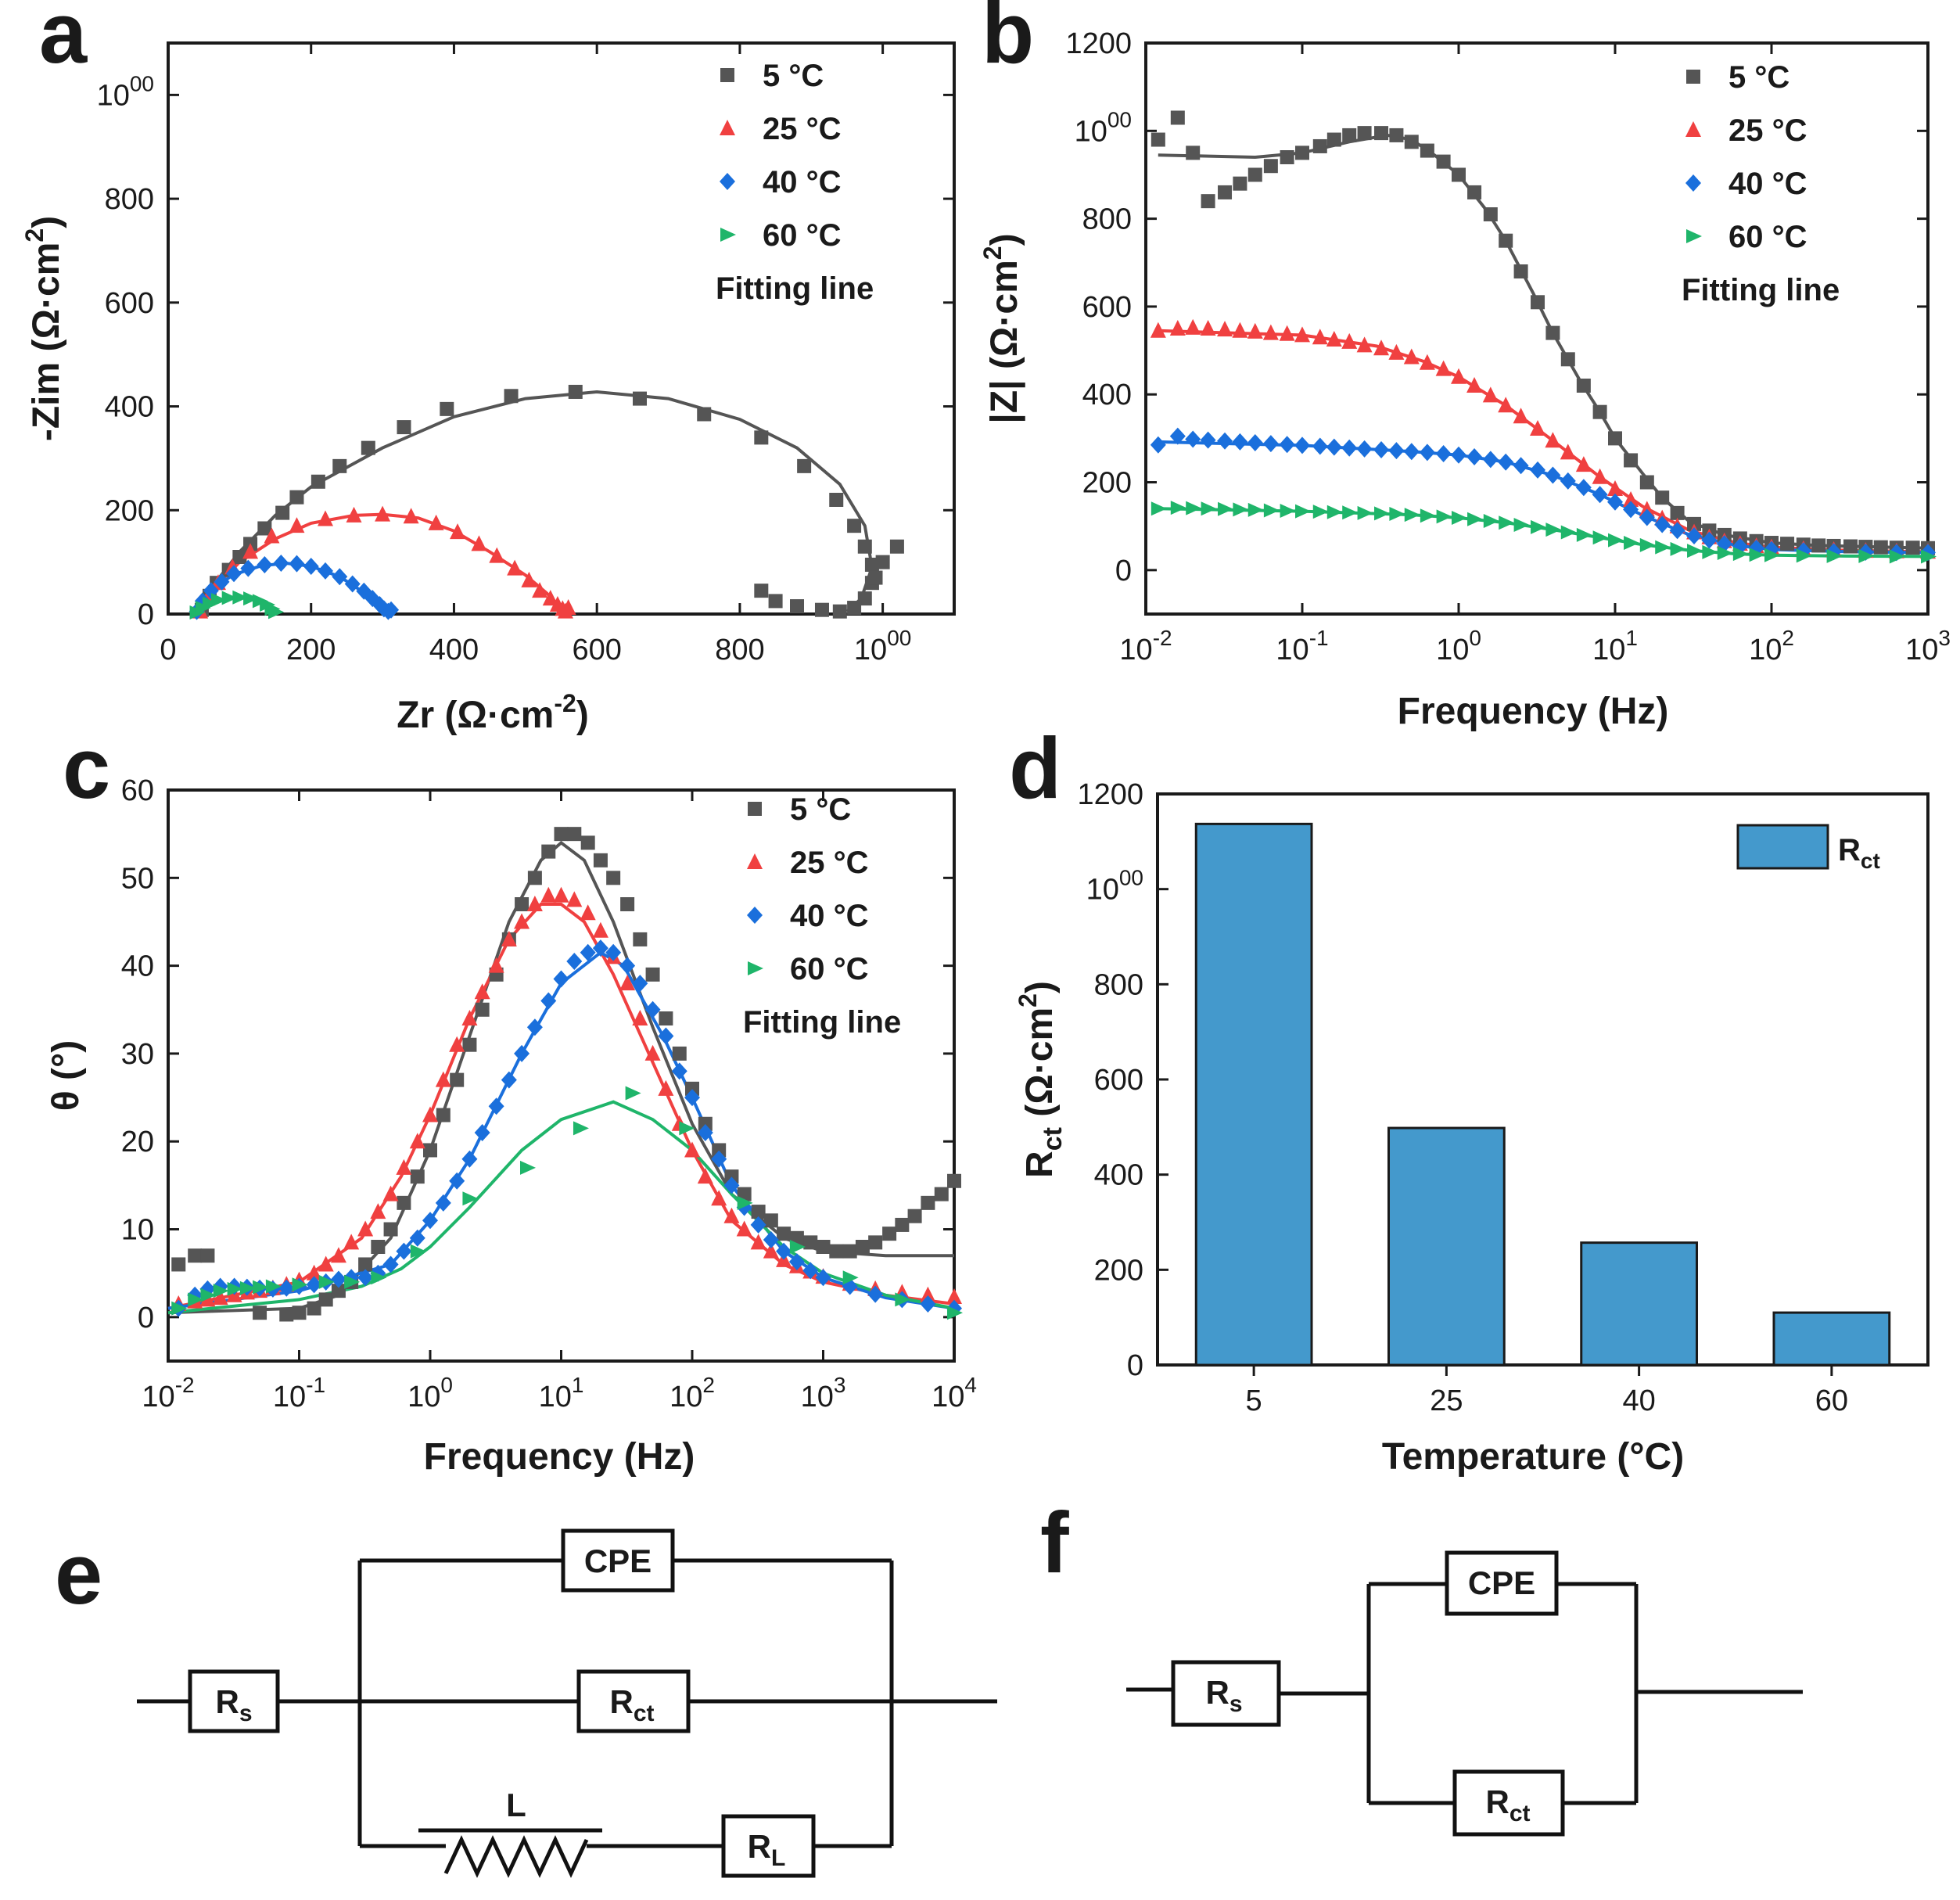  What do you see at coordinates (631, 1704) in the screenshot?
I see `rct-label: Rct` at bounding box center [631, 1704].